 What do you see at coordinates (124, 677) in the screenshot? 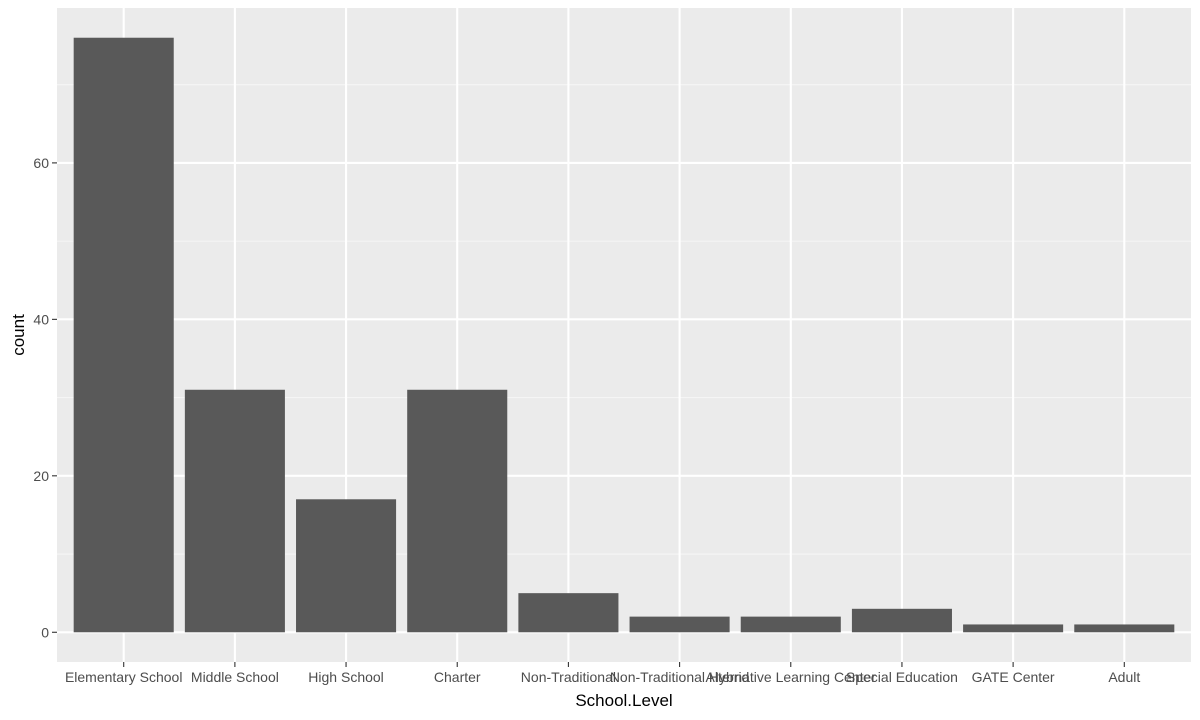
I see `x-tick-label: Elementary School` at bounding box center [124, 677].